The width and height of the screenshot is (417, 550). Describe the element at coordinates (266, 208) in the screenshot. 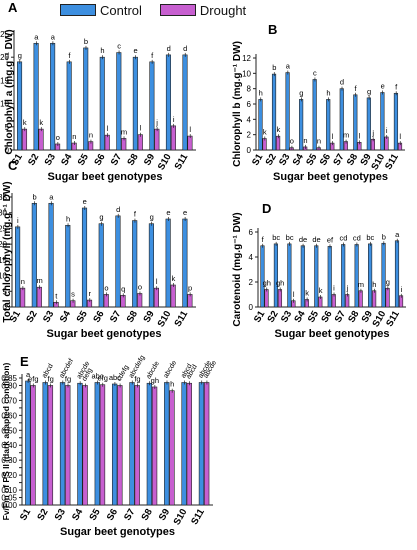

I see `panel-label: D` at that location.